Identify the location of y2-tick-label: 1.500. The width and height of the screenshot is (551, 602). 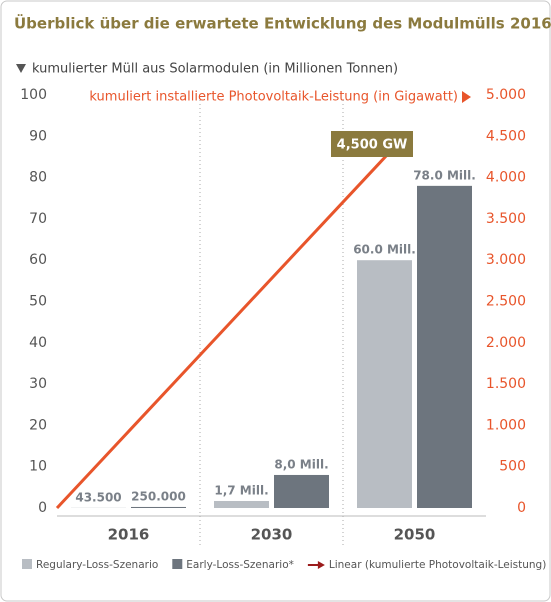
(506, 384).